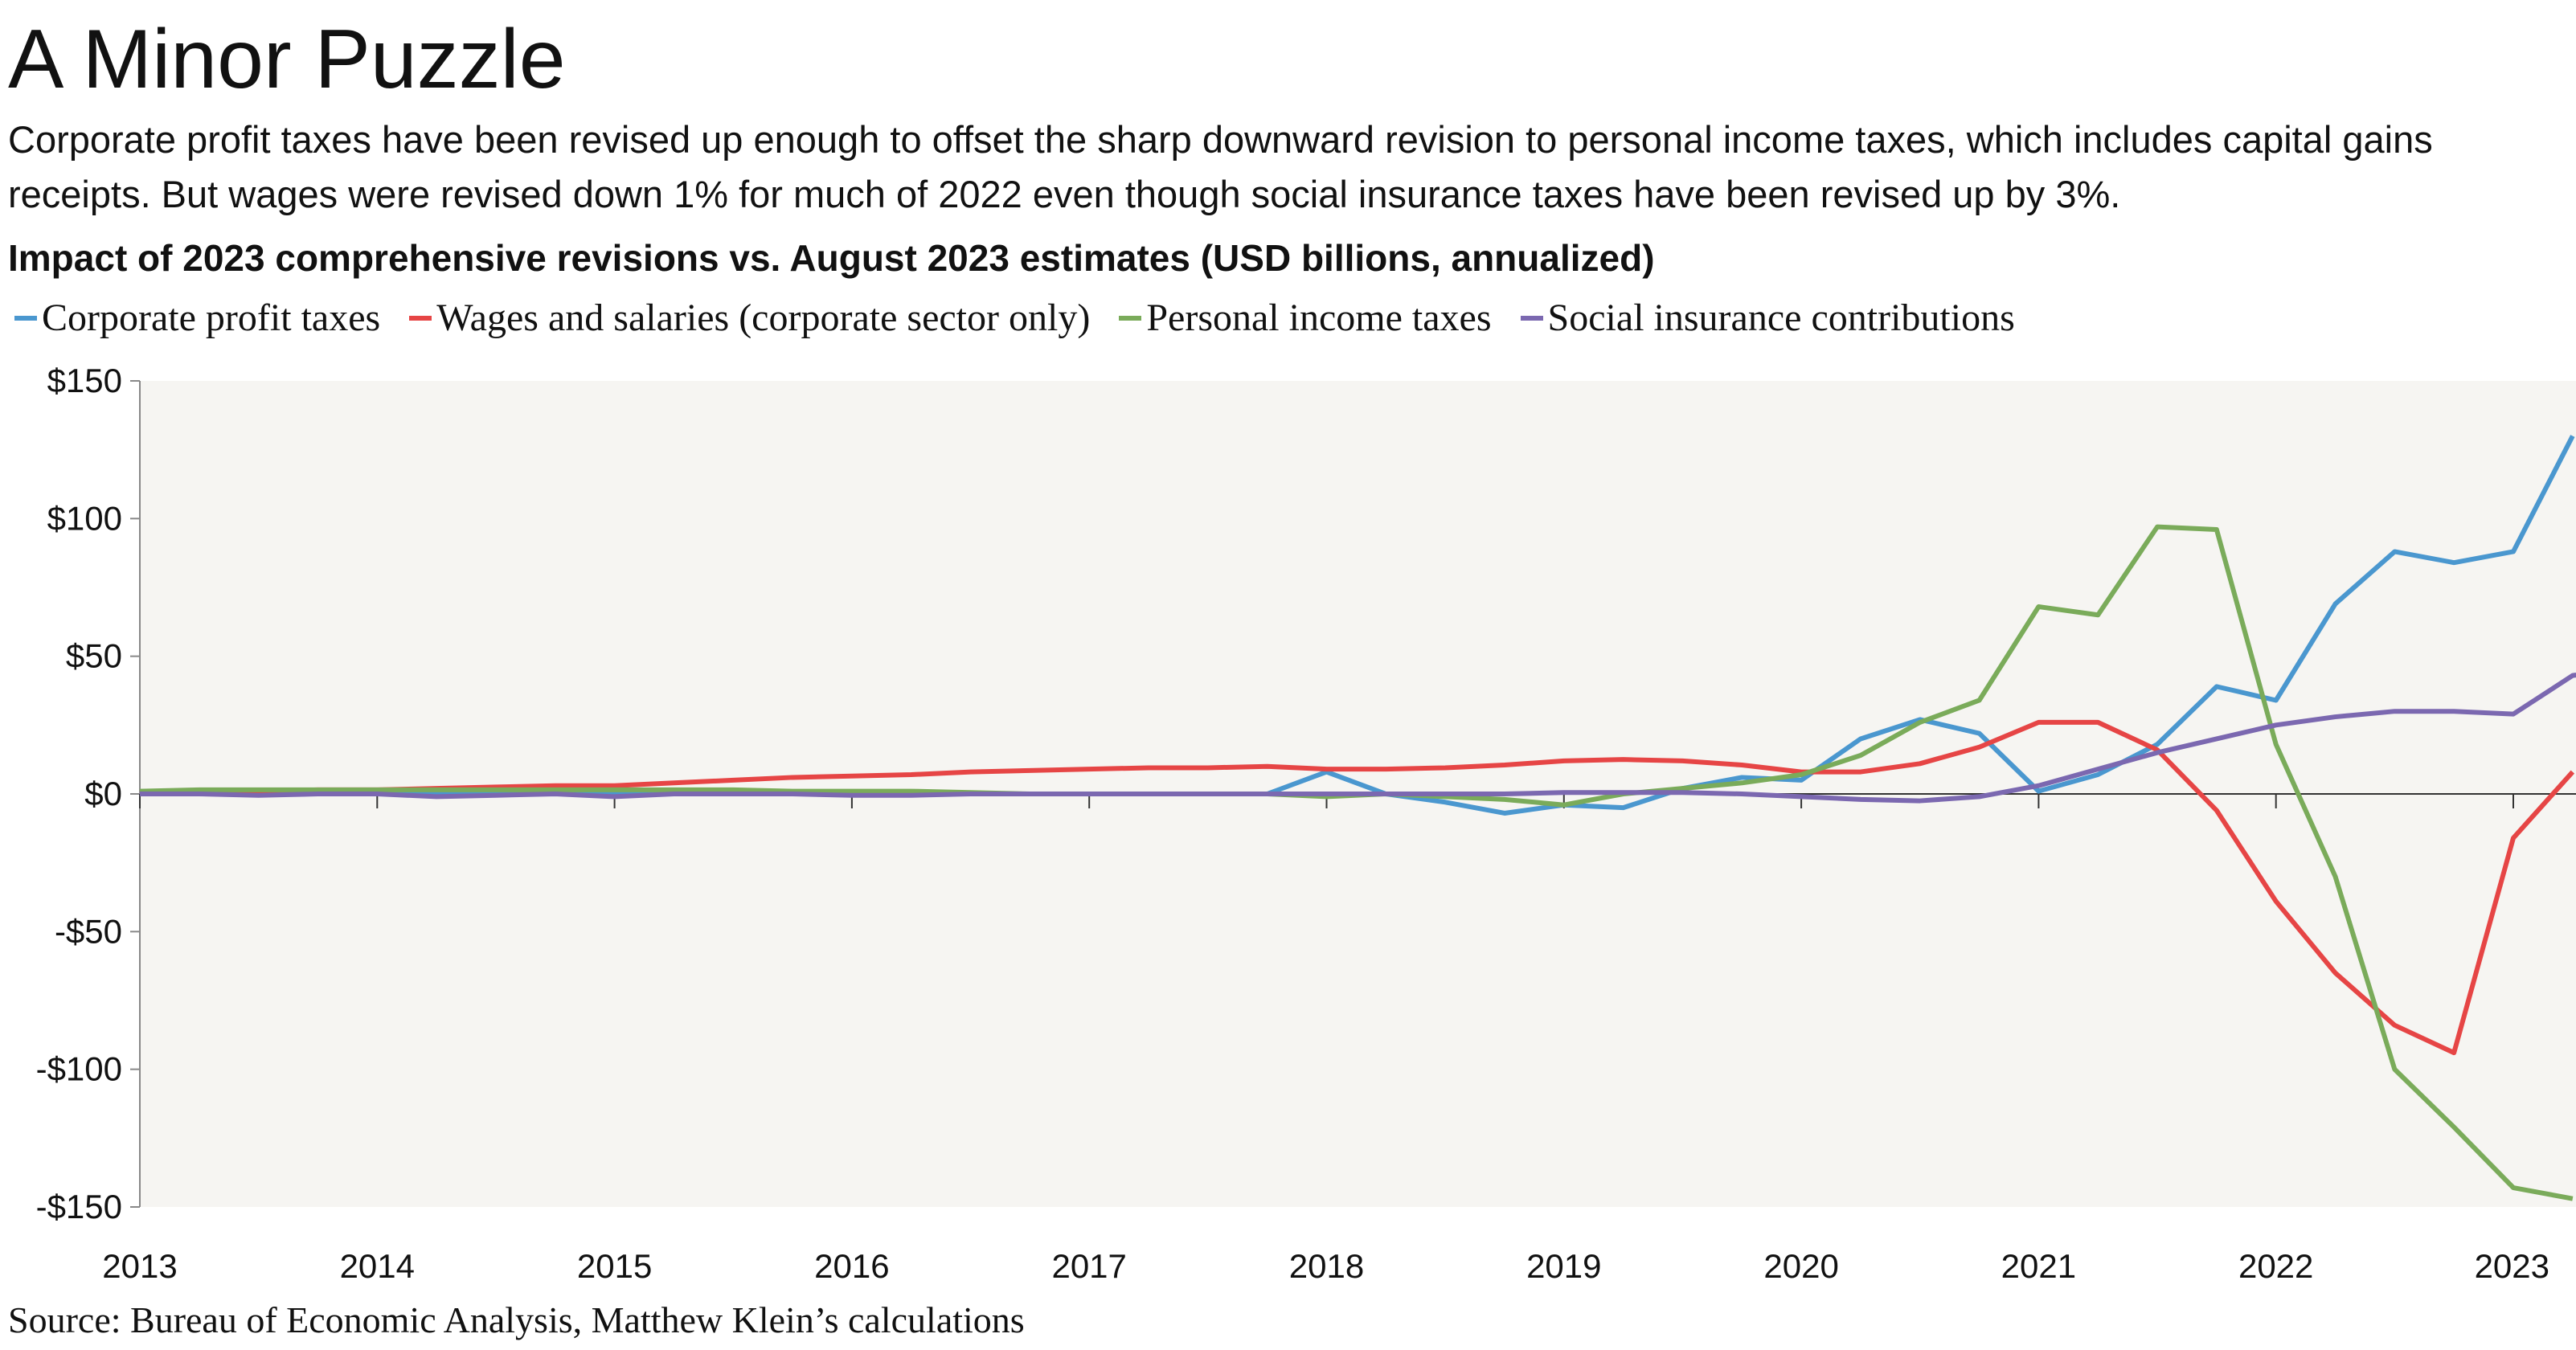 The height and width of the screenshot is (1350, 2576). I want to click on y-tick-label: $150, so click(84, 380).